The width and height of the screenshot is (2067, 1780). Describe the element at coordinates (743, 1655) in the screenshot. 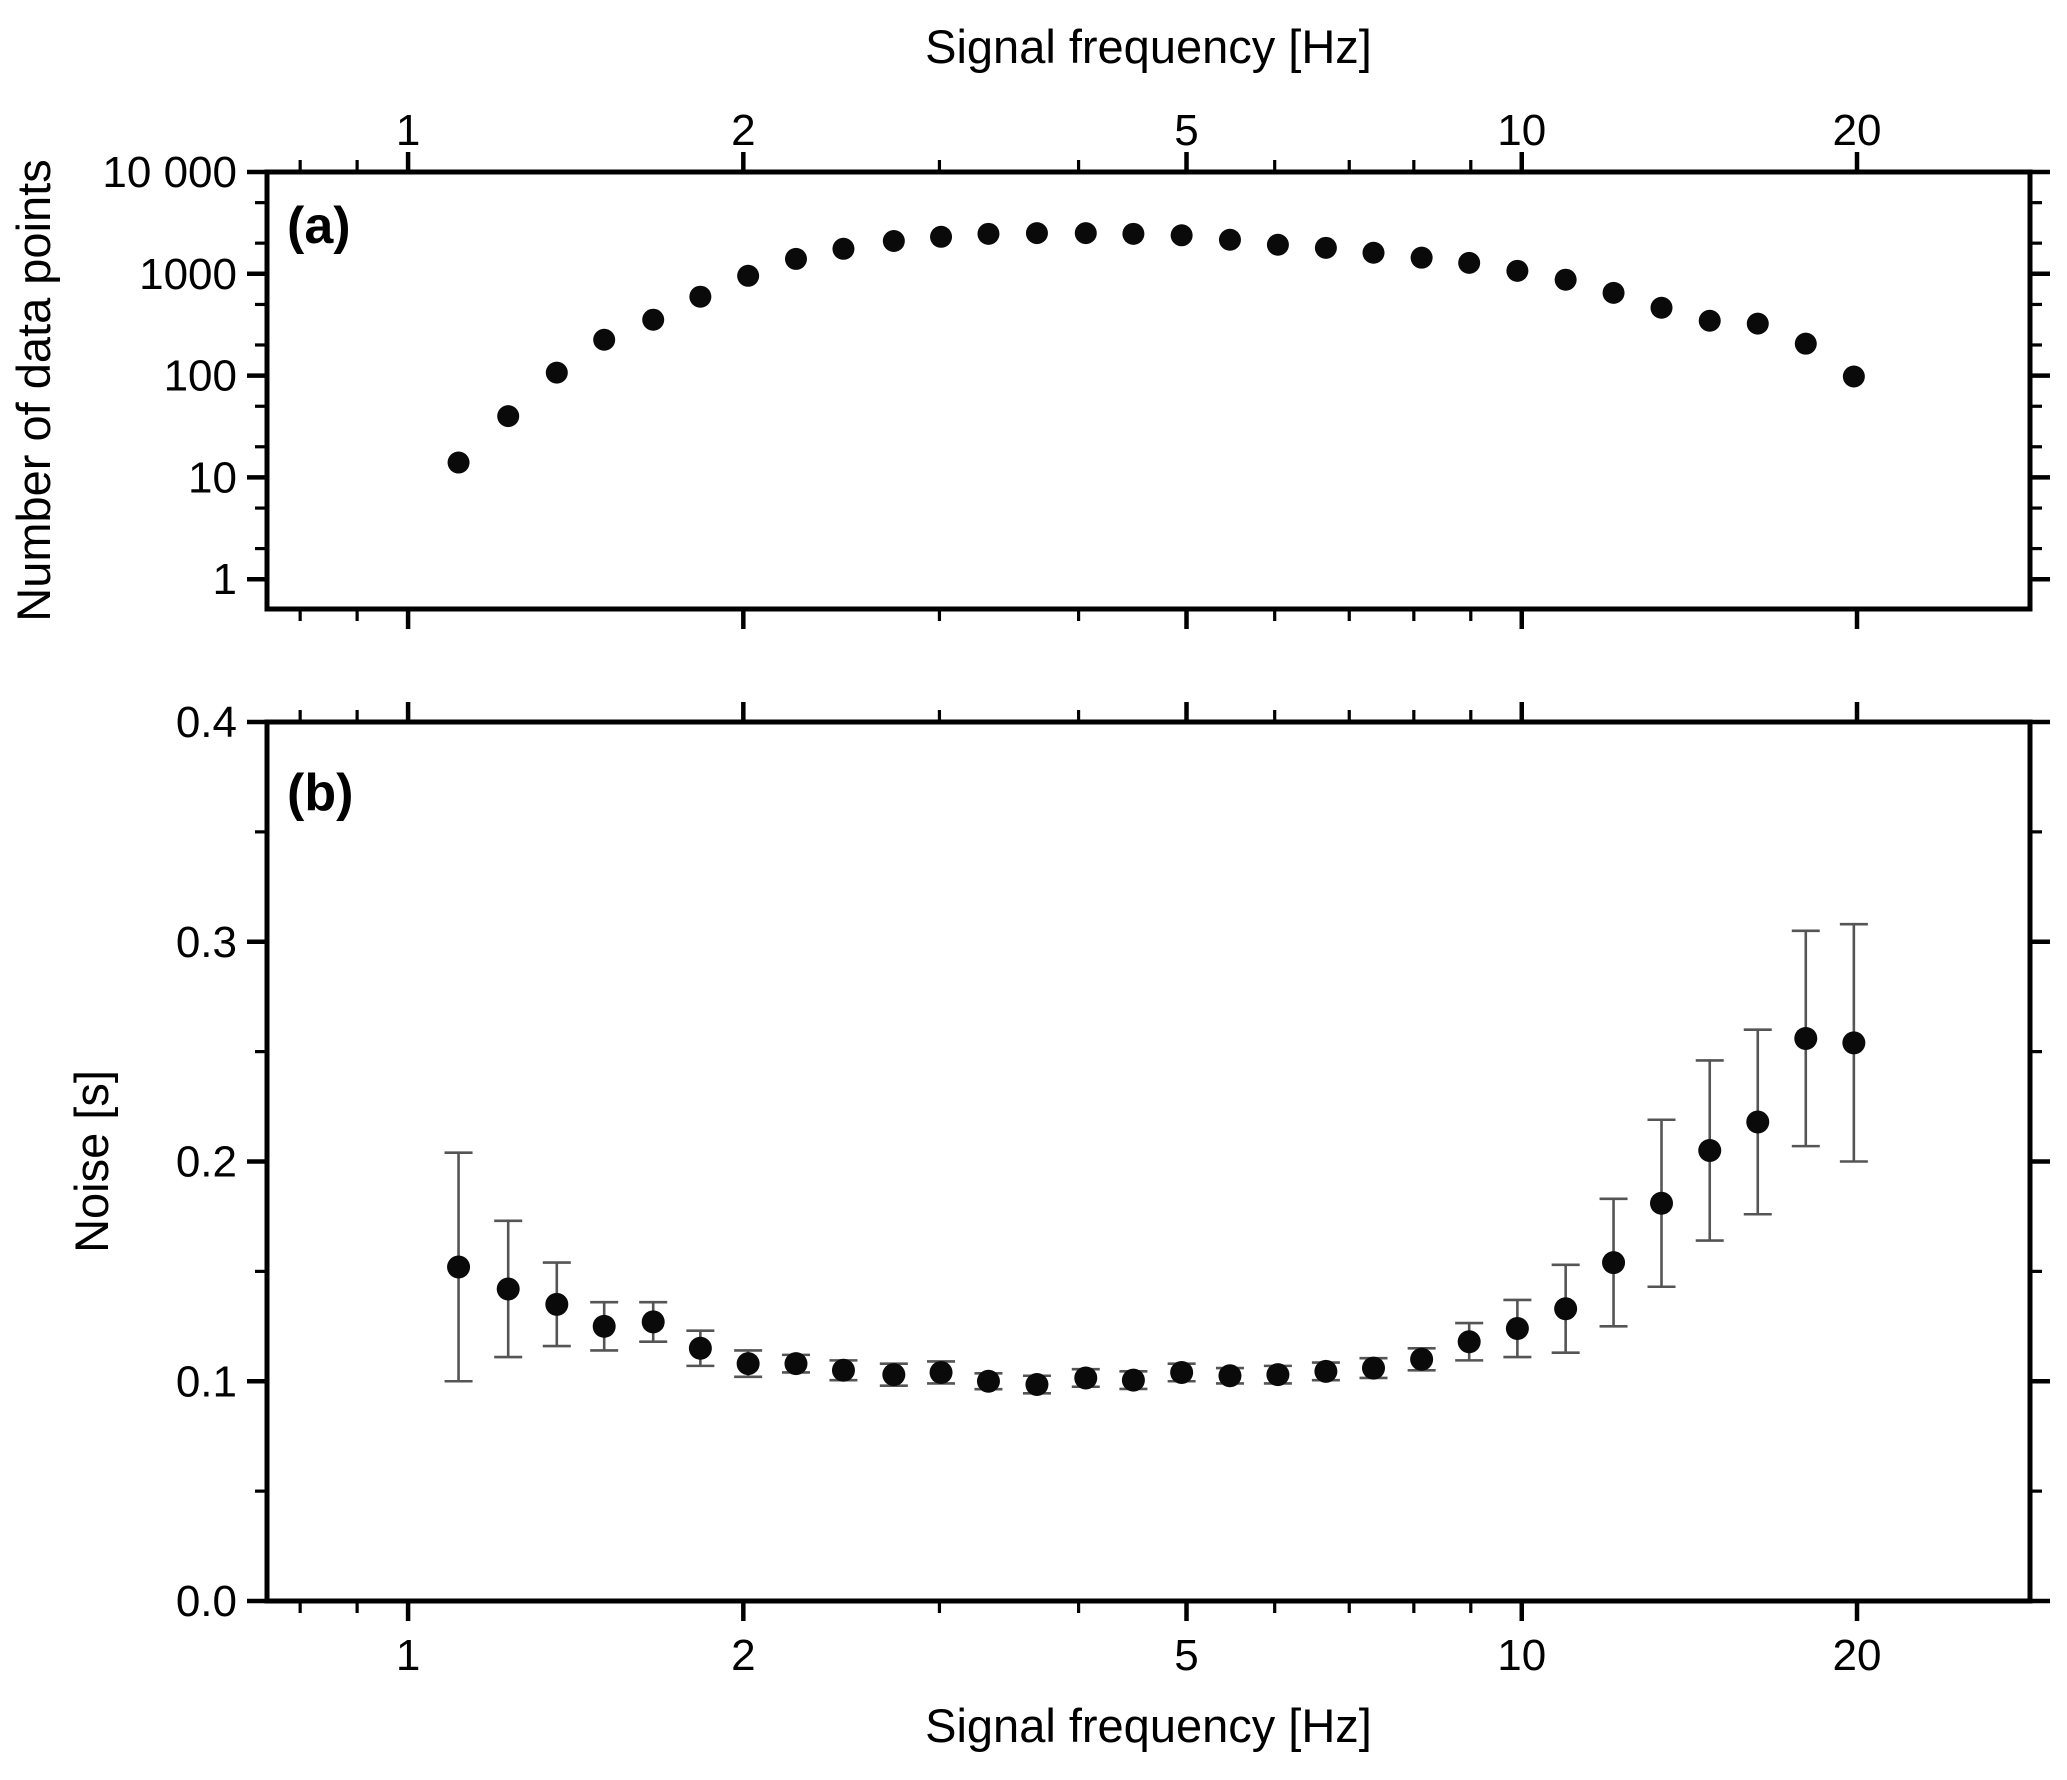

I see `panel-b-bottom-tick-label: 2` at that location.